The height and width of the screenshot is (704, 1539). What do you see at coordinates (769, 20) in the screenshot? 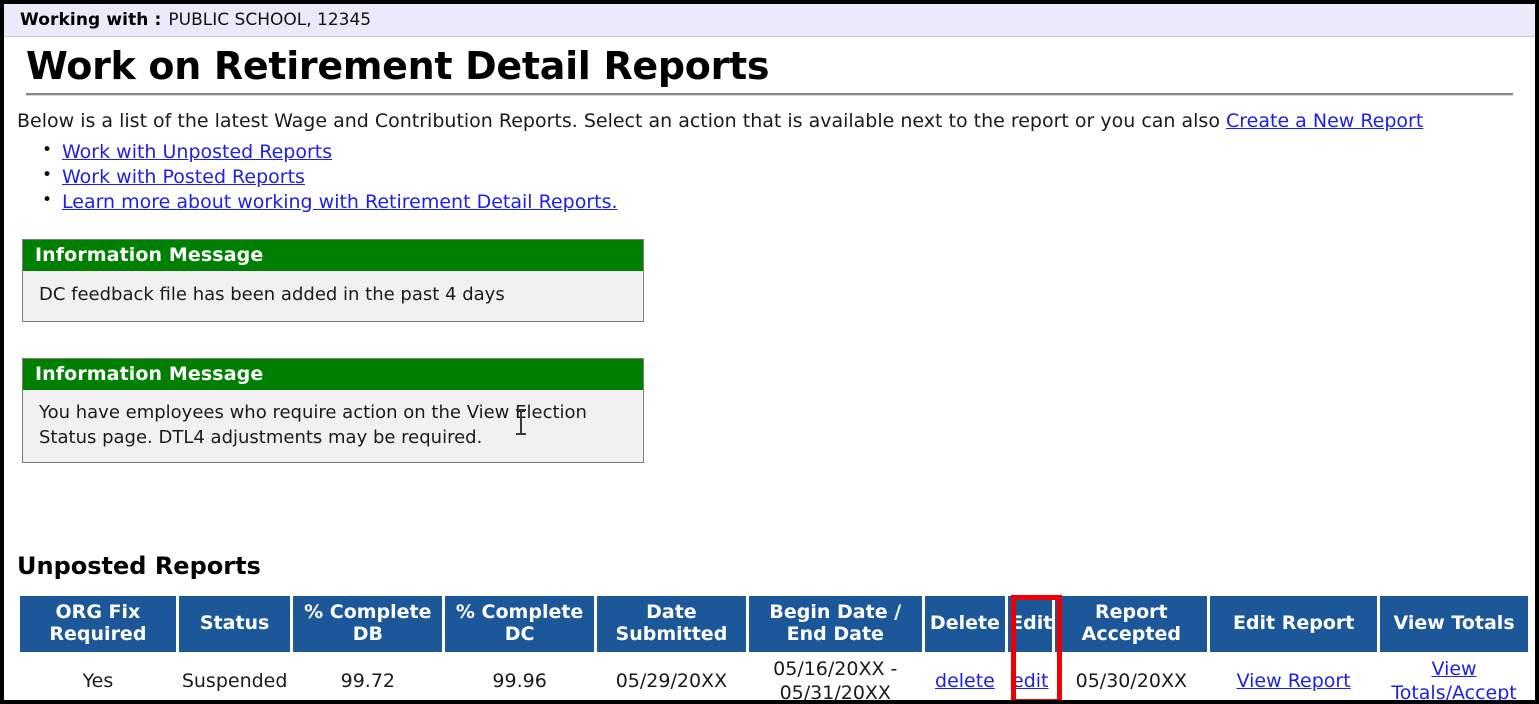
I see `working-with-bar: Working with : PUBLIC SCHOOL, 12345` at bounding box center [769, 20].